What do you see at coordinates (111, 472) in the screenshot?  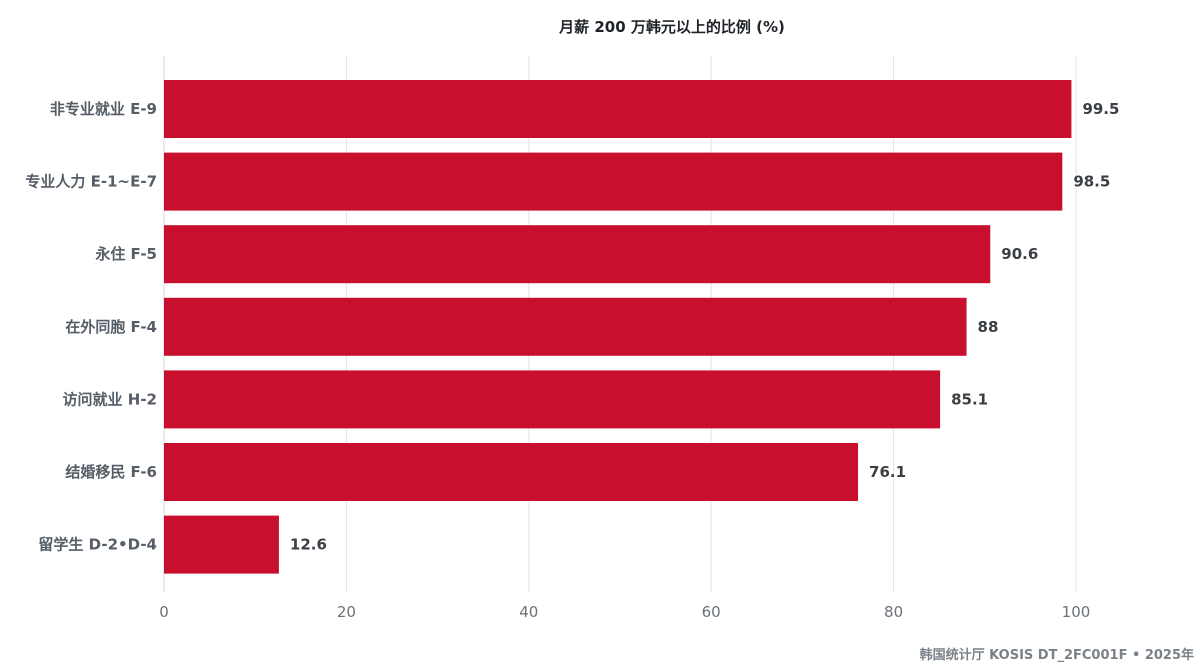 I see `category-label: 结婚移民 F-6` at bounding box center [111, 472].